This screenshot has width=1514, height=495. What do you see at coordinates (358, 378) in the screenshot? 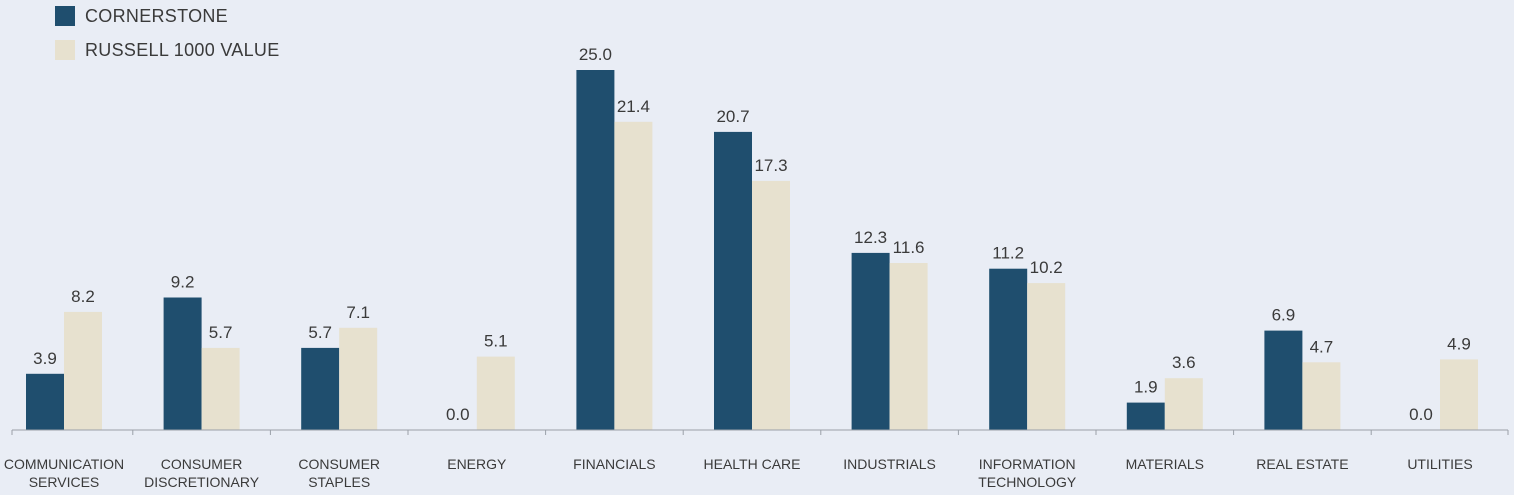
I see `bar-russell-1000-value-consumer-staples` at bounding box center [358, 378].